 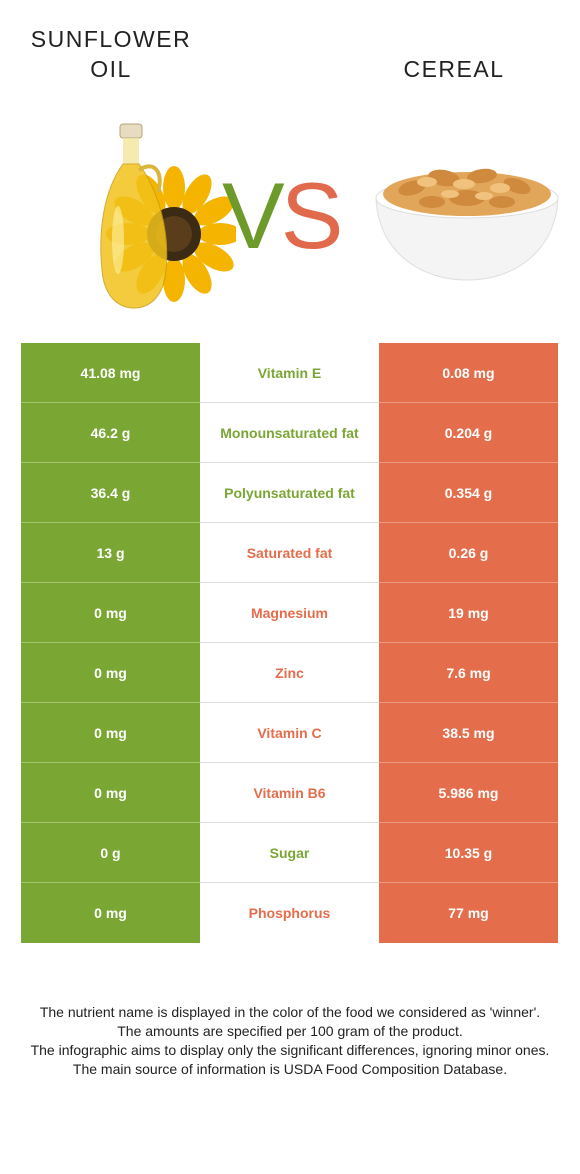 I want to click on nutrient-name: Vitamin C, so click(x=289, y=733).